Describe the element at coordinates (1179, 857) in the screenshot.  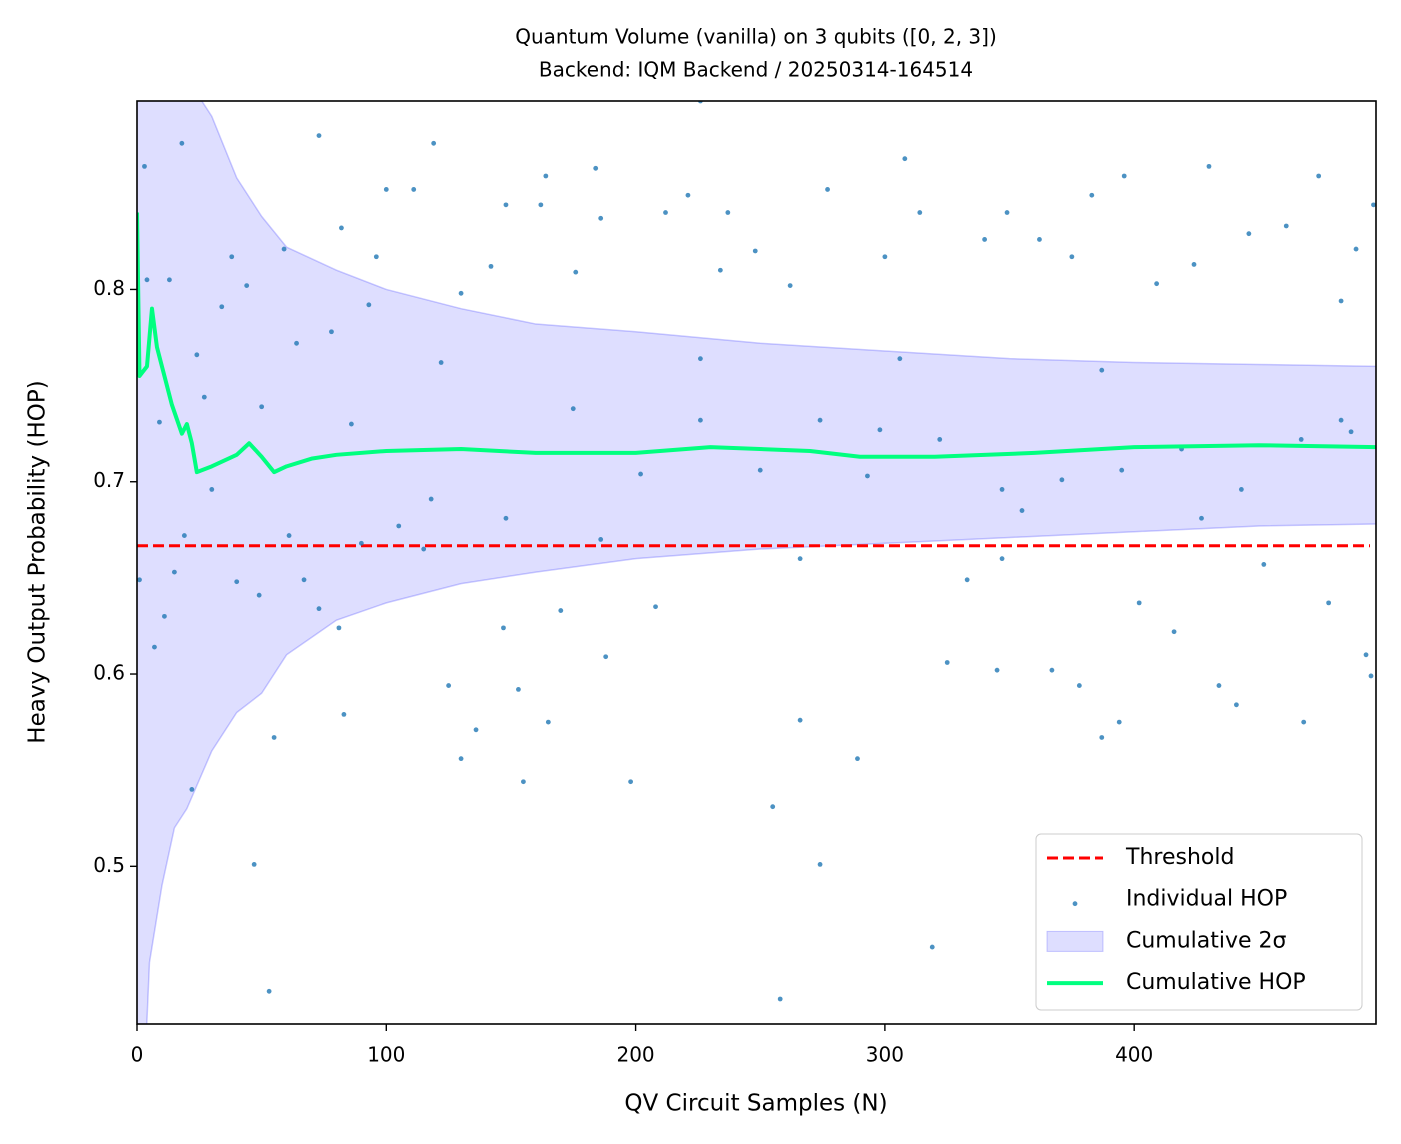
I see `legend-label: Threshold` at that location.